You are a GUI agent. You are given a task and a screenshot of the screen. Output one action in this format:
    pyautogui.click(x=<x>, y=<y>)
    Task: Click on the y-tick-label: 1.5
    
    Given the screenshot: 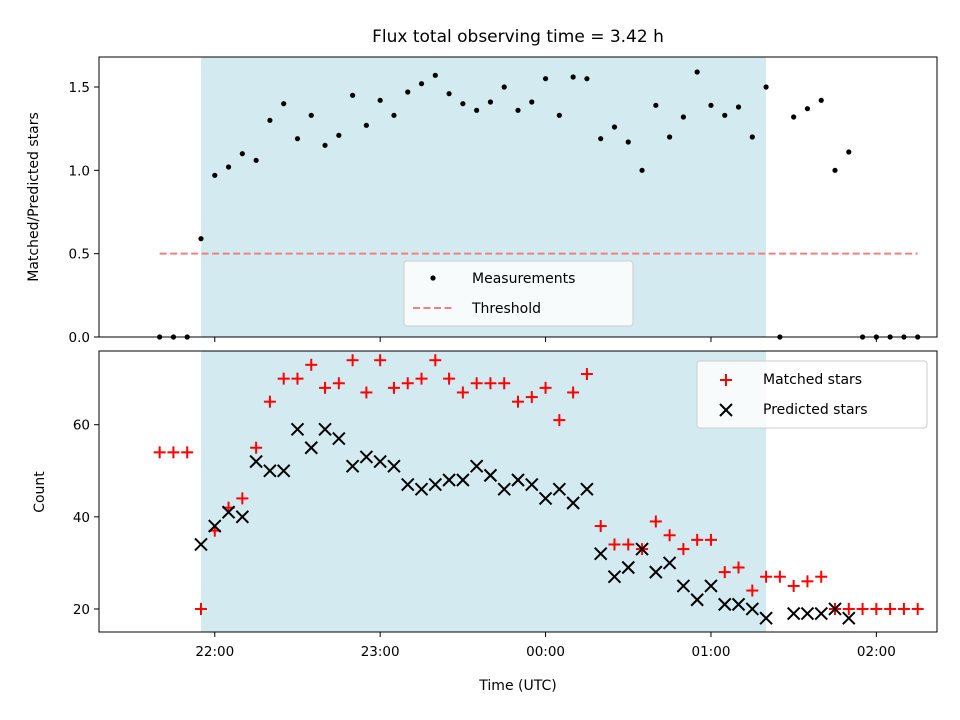 What is the action you would take?
    pyautogui.click(x=79, y=88)
    